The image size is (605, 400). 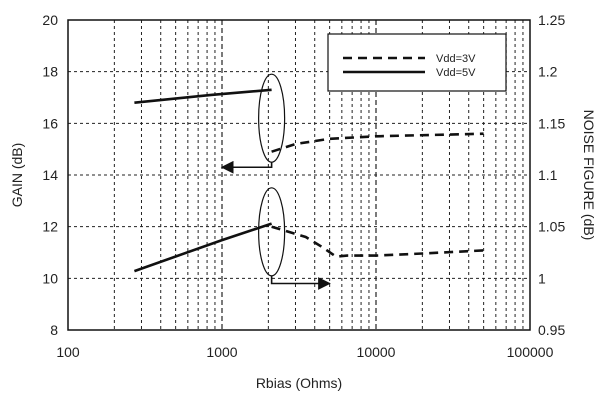 What do you see at coordinates (246, 167) in the screenshot?
I see `annotation-arrow-left` at bounding box center [246, 167].